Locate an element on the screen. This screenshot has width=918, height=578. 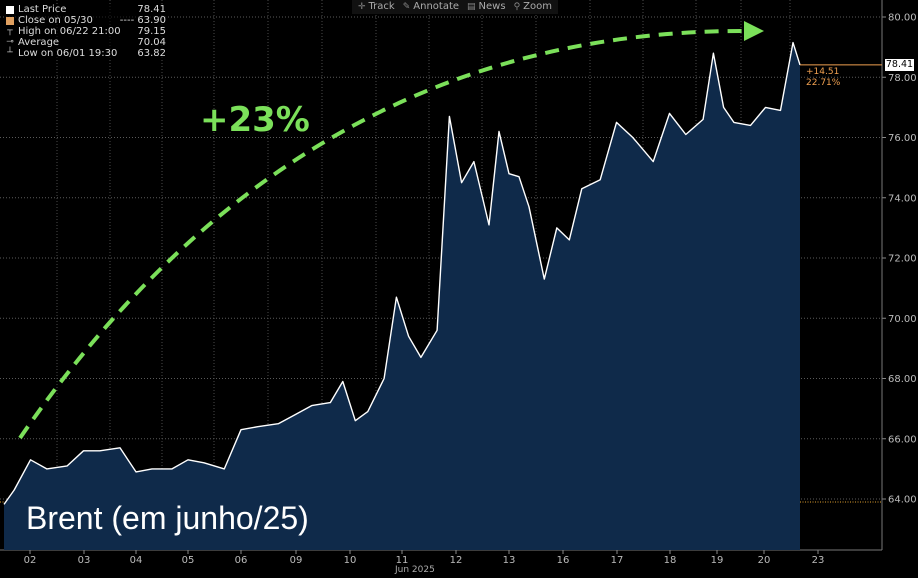
x-tick-label: 13 is located at coordinates (509, 560).